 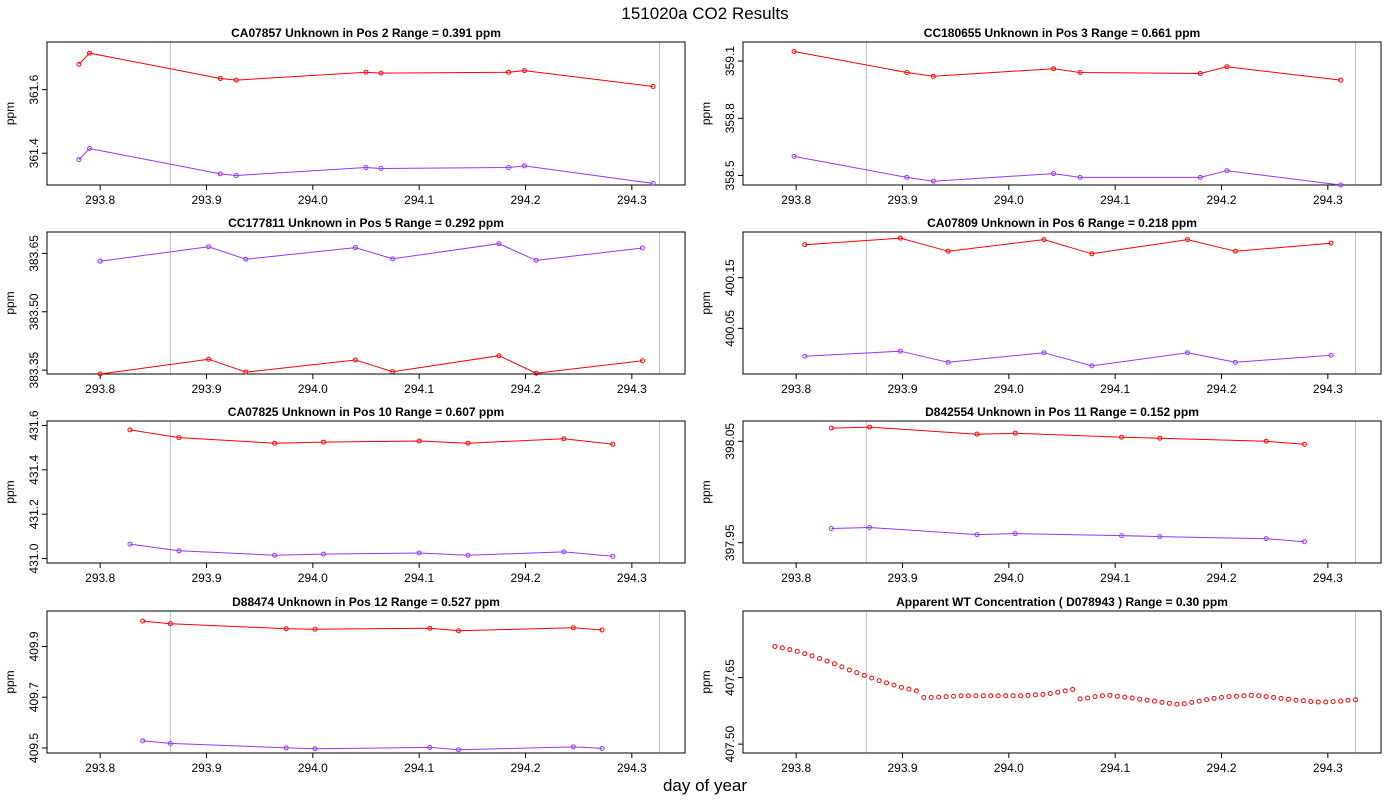 I want to click on y-tick-label: 358.5, so click(x=730, y=175).